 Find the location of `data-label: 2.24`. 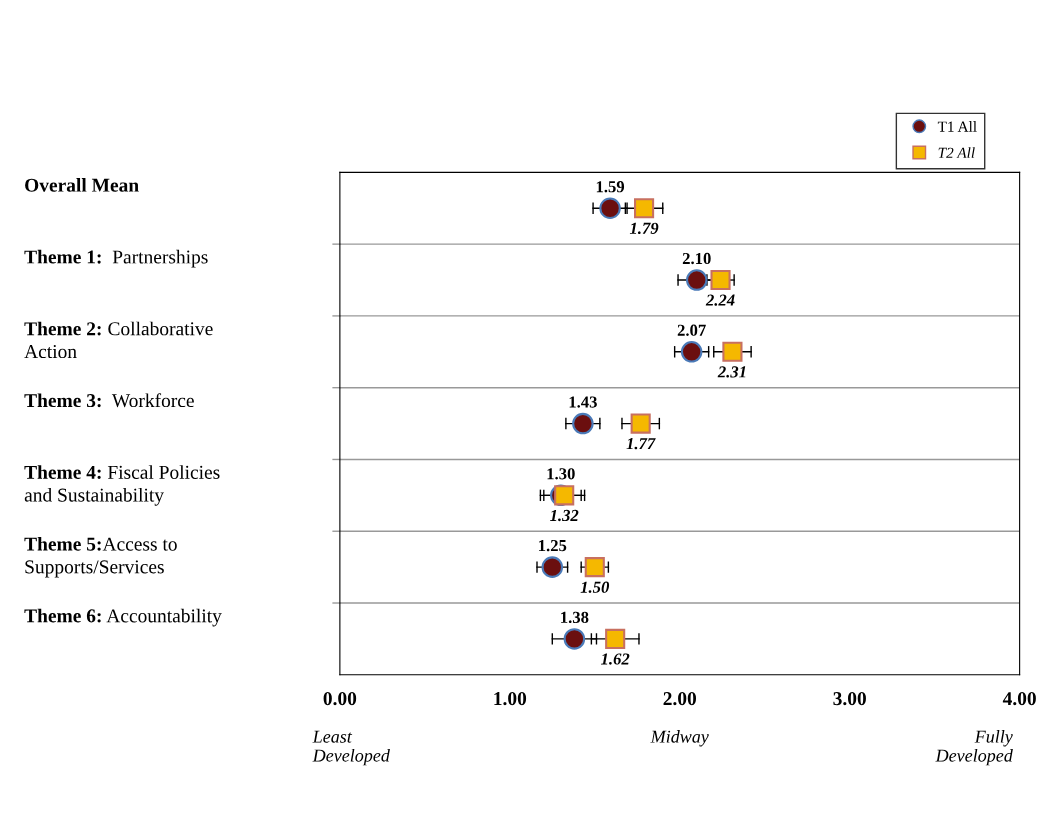

data-label: 2.24 is located at coordinates (720, 300).